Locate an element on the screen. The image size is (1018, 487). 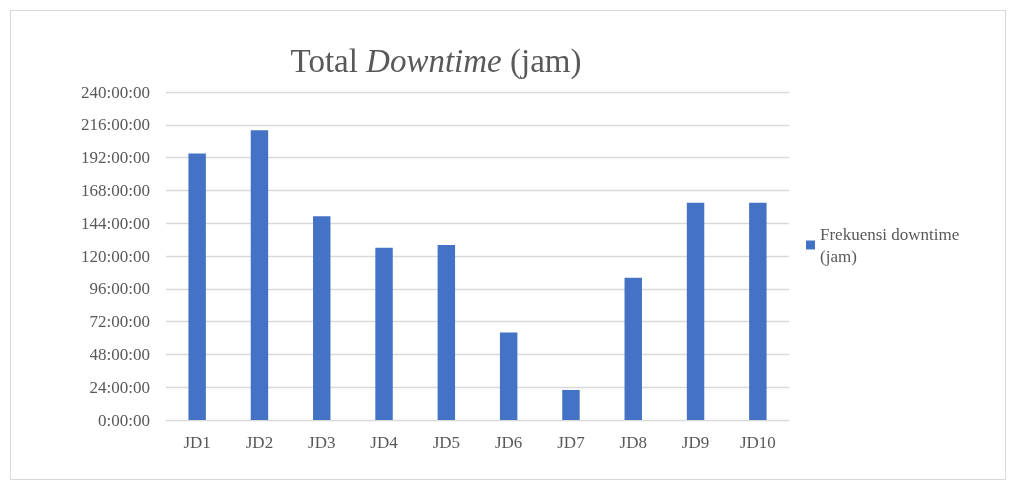
y-tick-label: 168:00:00 is located at coordinates (115, 190).